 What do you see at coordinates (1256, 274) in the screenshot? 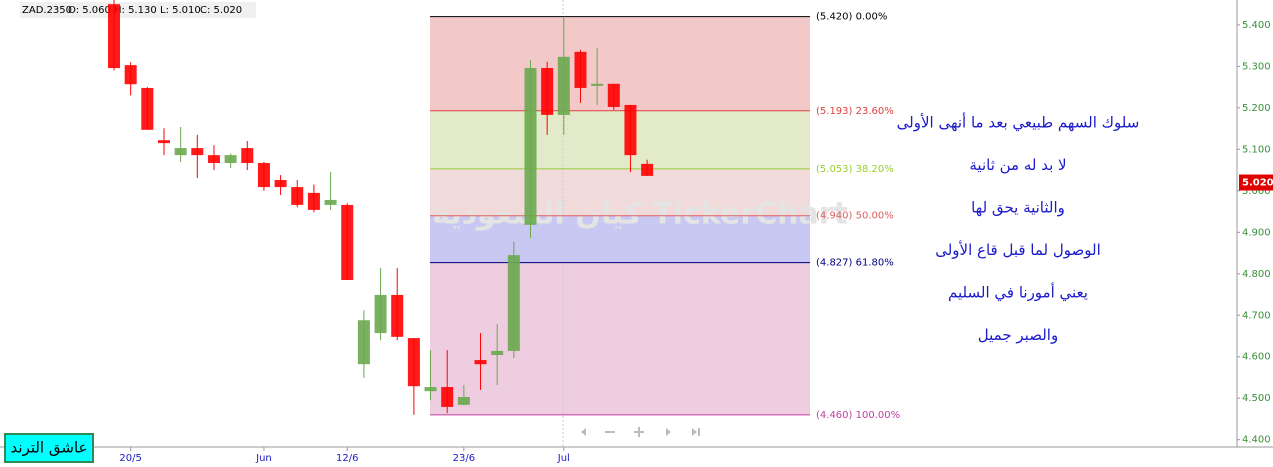
I see `y-tick-label: 4.800` at bounding box center [1256, 274].